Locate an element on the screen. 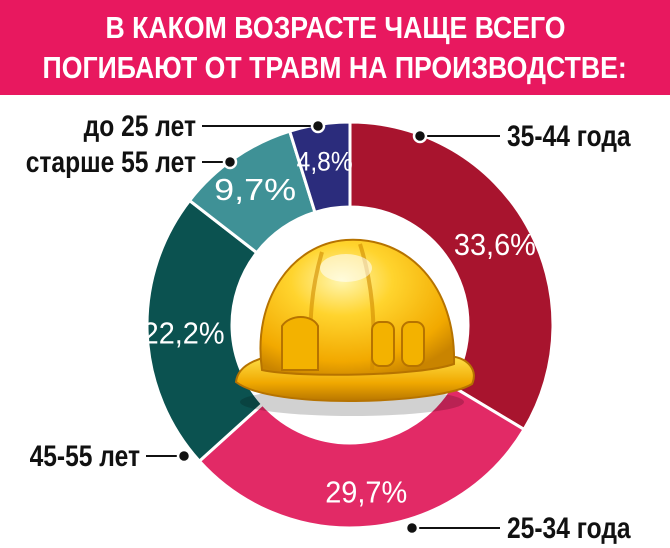 Image resolution: width=670 pixels, height=548 pixels. hard-hat-icon is located at coordinates (354, 327).